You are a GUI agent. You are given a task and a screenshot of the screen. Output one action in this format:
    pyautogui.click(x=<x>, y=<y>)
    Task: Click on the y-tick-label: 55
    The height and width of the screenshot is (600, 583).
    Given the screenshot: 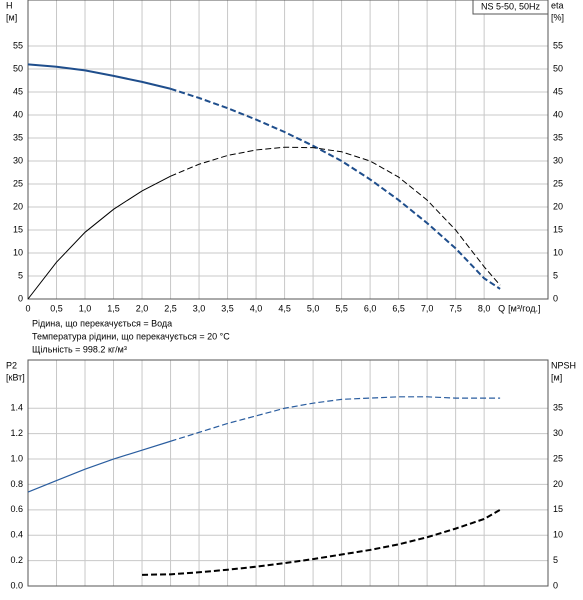 What is the action you would take?
    pyautogui.click(x=18, y=45)
    